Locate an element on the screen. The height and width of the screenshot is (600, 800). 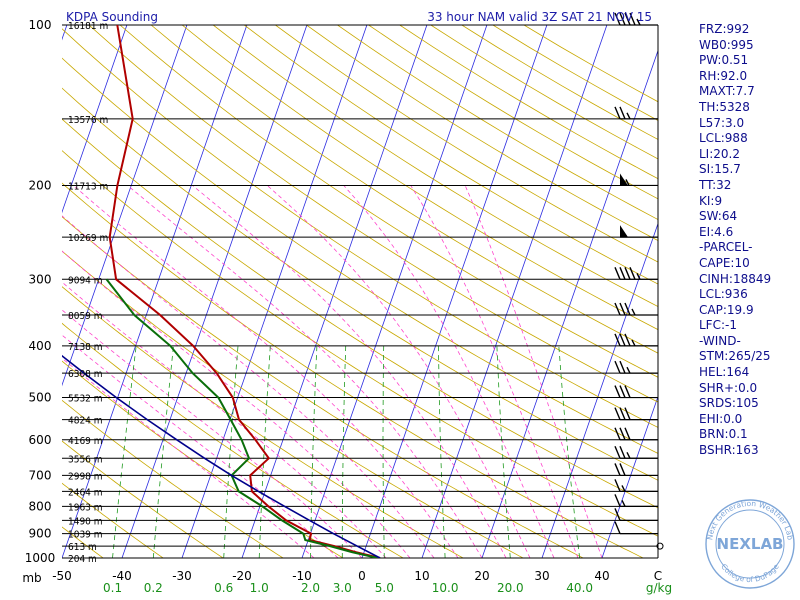
index-item: LI:20.2 is located at coordinates (719, 153).